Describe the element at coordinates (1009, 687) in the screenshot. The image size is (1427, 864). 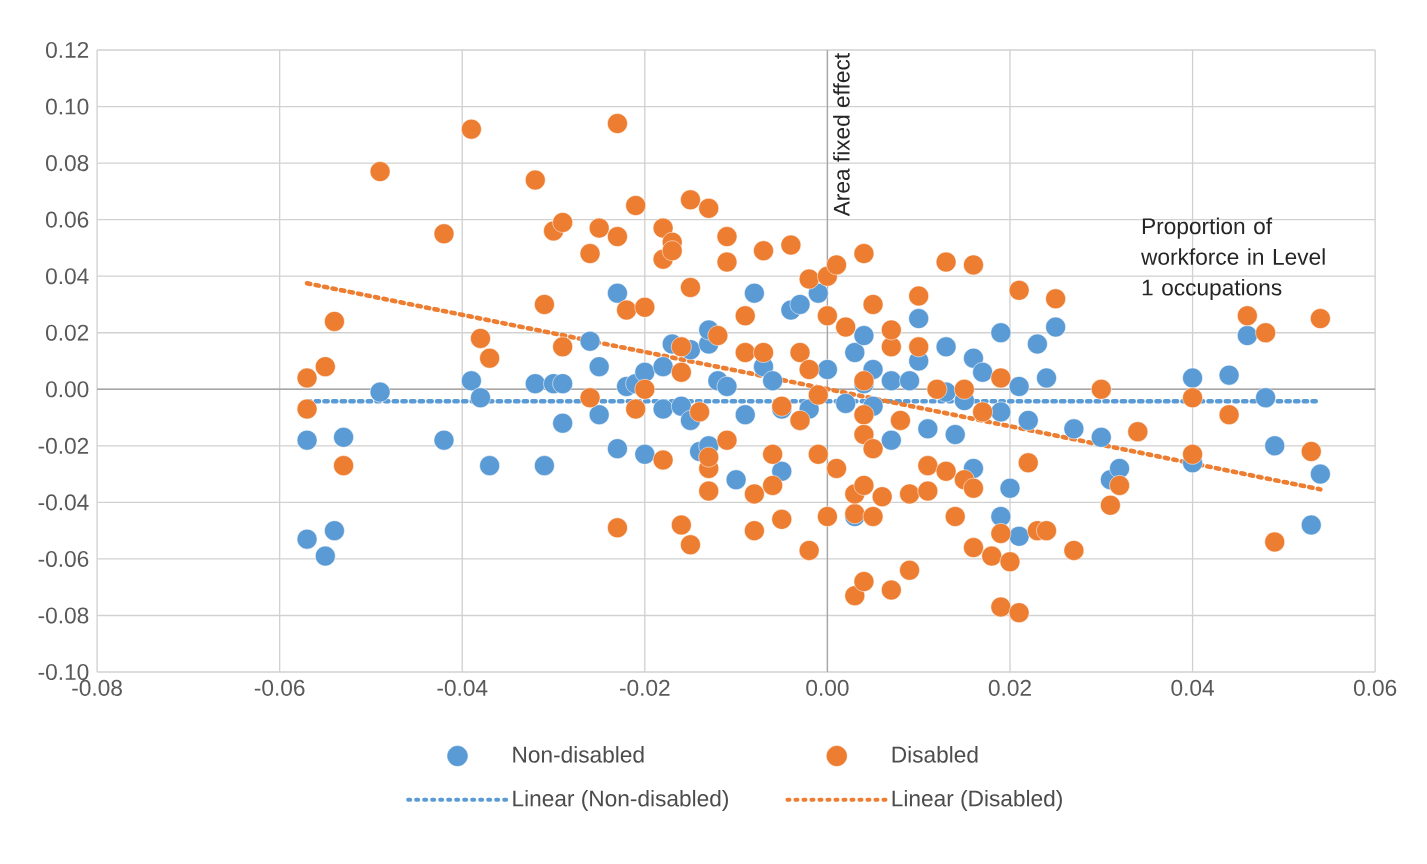
I see `x-tick-label: 0.02` at that location.